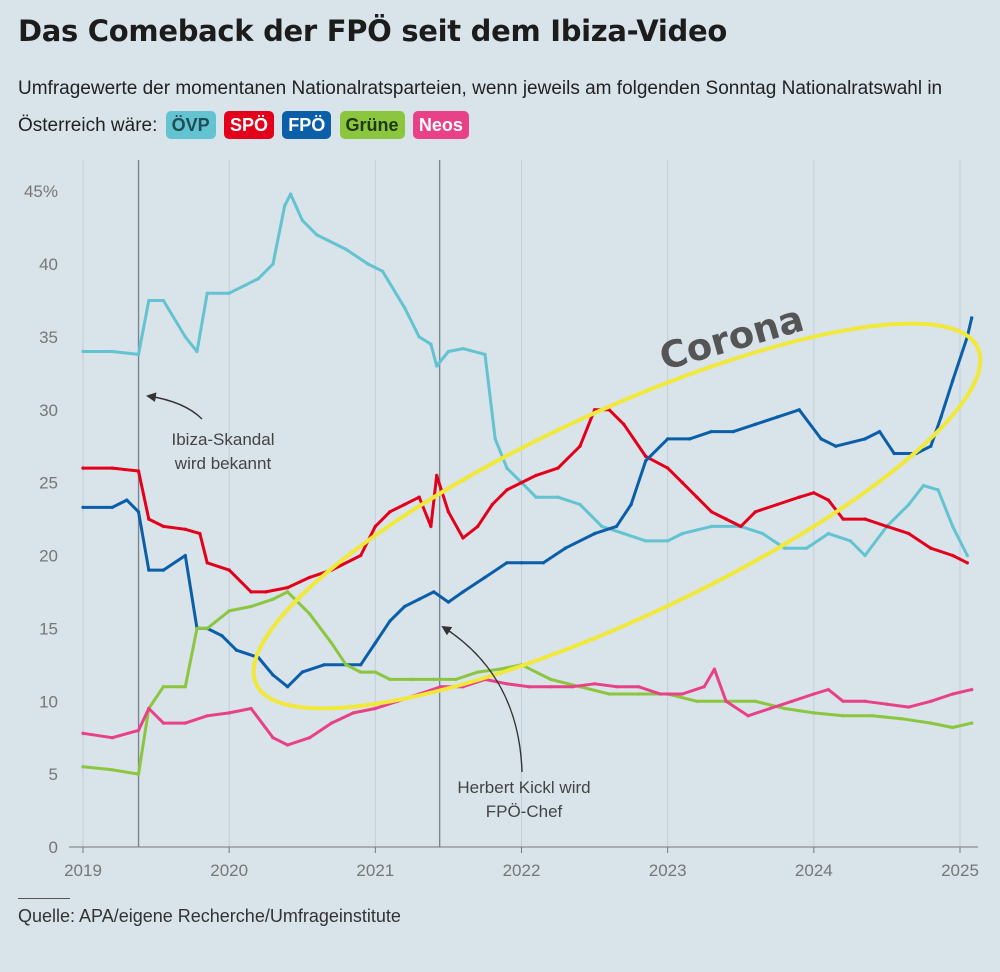 Image resolution: width=1000 pixels, height=972 pixels. What do you see at coordinates (53, 847) in the screenshot?
I see `y-tick-label: 0` at bounding box center [53, 847].